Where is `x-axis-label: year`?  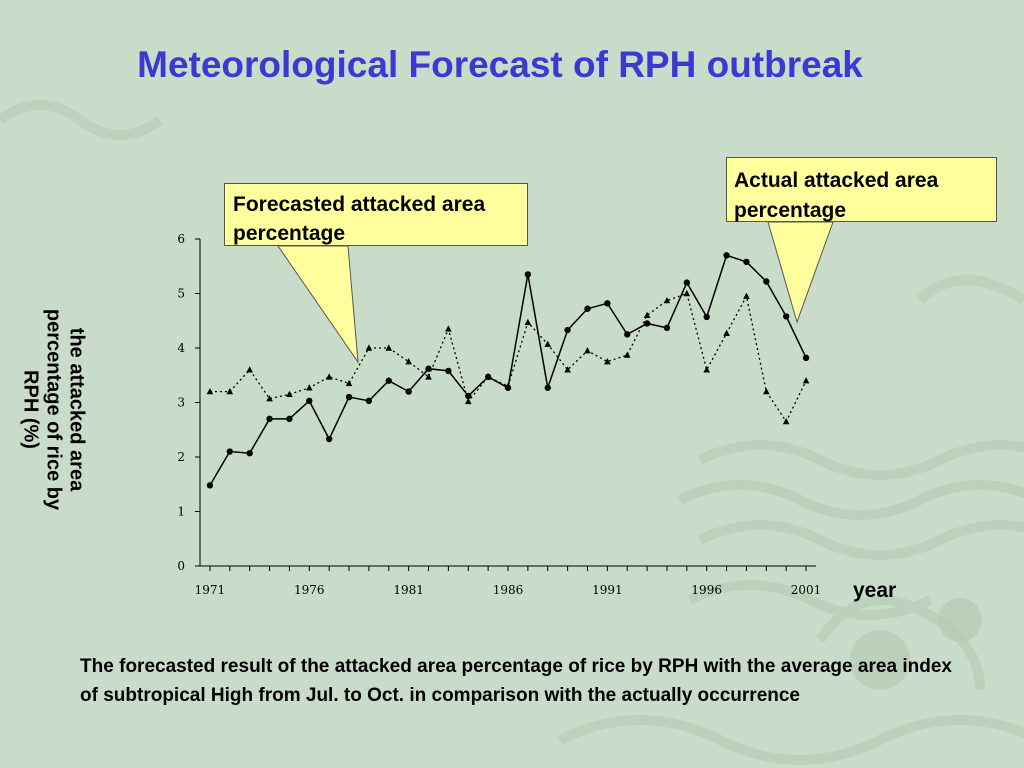 x-axis-label: year is located at coordinates (875, 590).